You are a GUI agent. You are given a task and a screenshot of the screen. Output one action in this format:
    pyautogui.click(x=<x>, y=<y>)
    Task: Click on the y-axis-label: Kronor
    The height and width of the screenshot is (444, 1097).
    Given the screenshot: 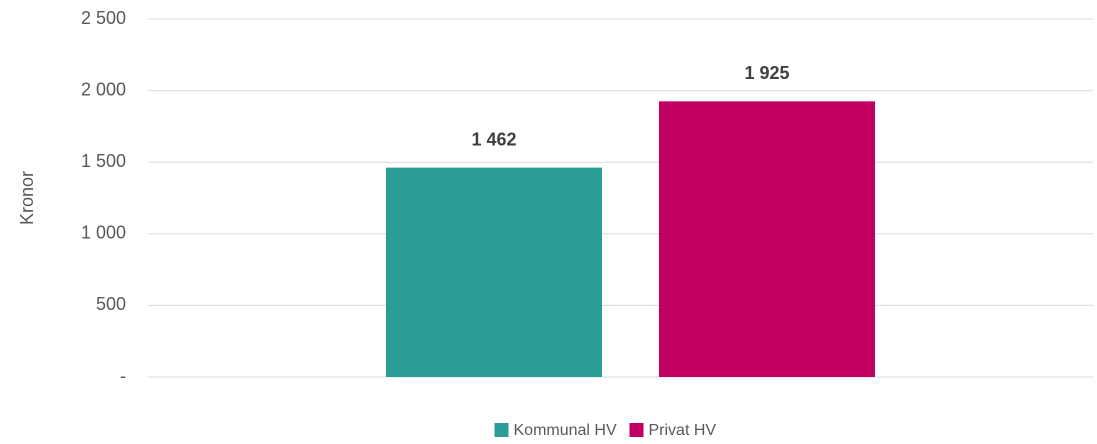 What is the action you would take?
    pyautogui.click(x=27, y=198)
    